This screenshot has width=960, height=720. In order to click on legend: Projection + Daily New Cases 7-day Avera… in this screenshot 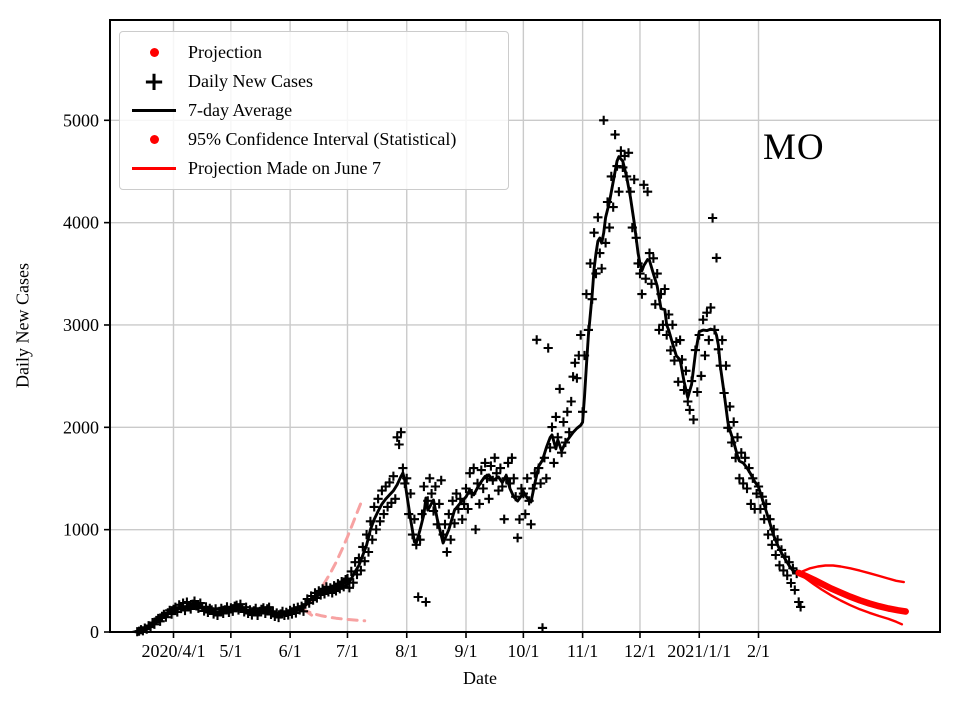, I will do `click(314, 110)`.